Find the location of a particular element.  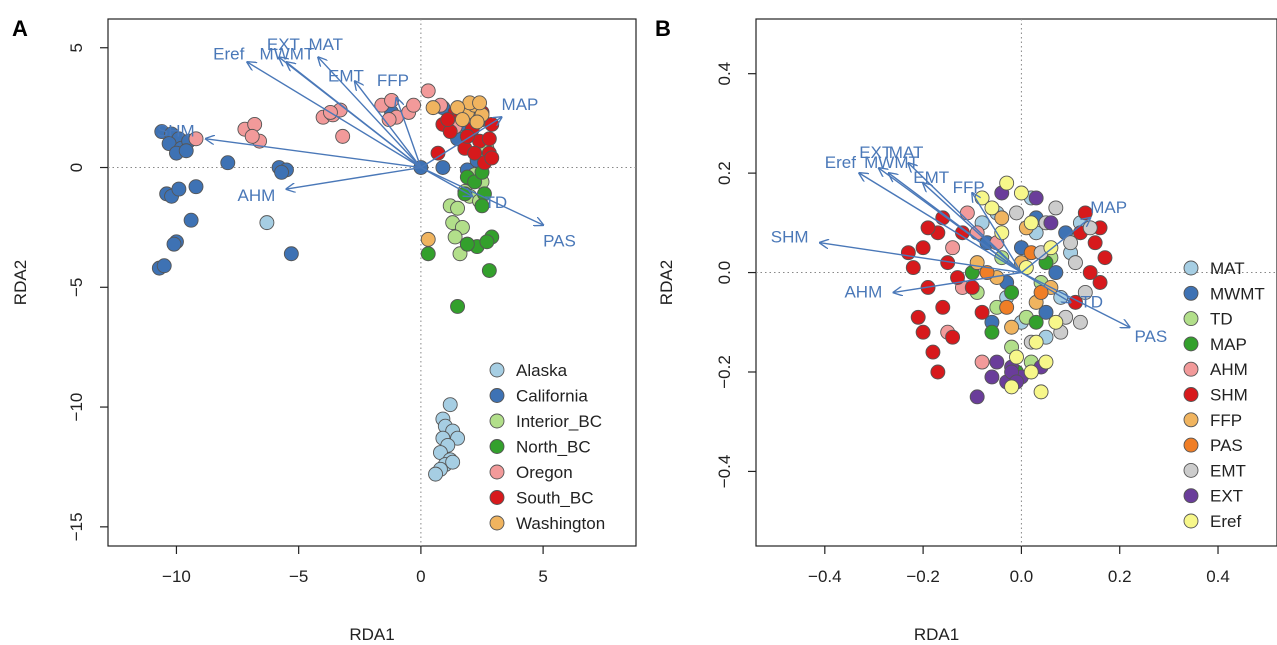

arrow-label-emt: EMT is located at coordinates (931, 177).